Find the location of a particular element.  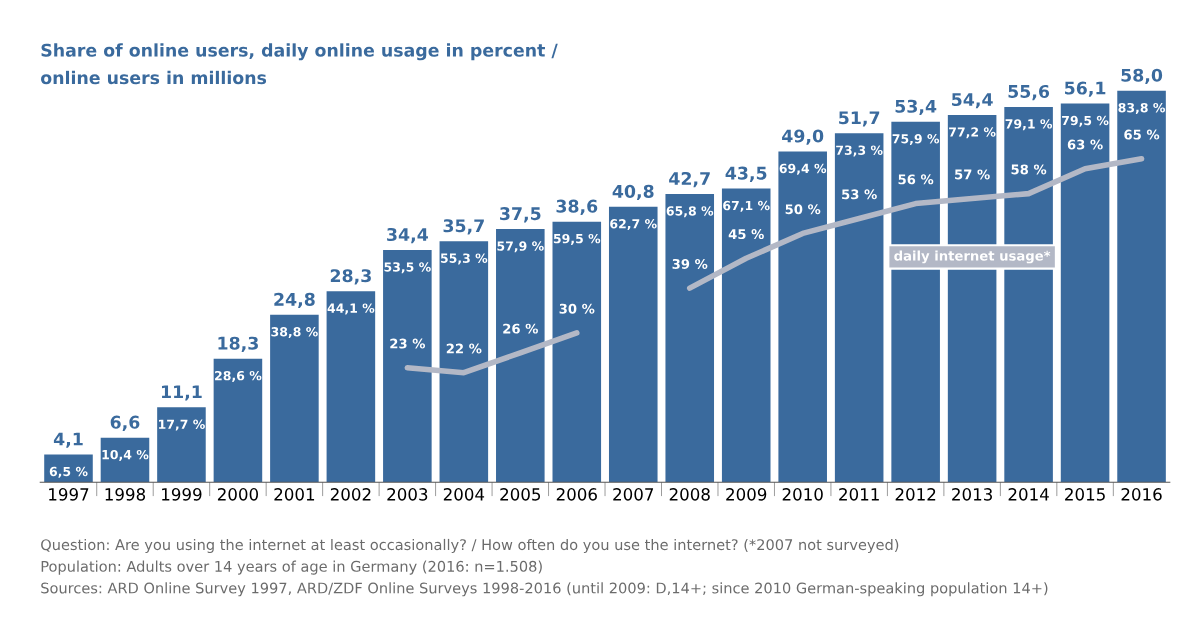

data-label: 26 % is located at coordinates (520, 328).